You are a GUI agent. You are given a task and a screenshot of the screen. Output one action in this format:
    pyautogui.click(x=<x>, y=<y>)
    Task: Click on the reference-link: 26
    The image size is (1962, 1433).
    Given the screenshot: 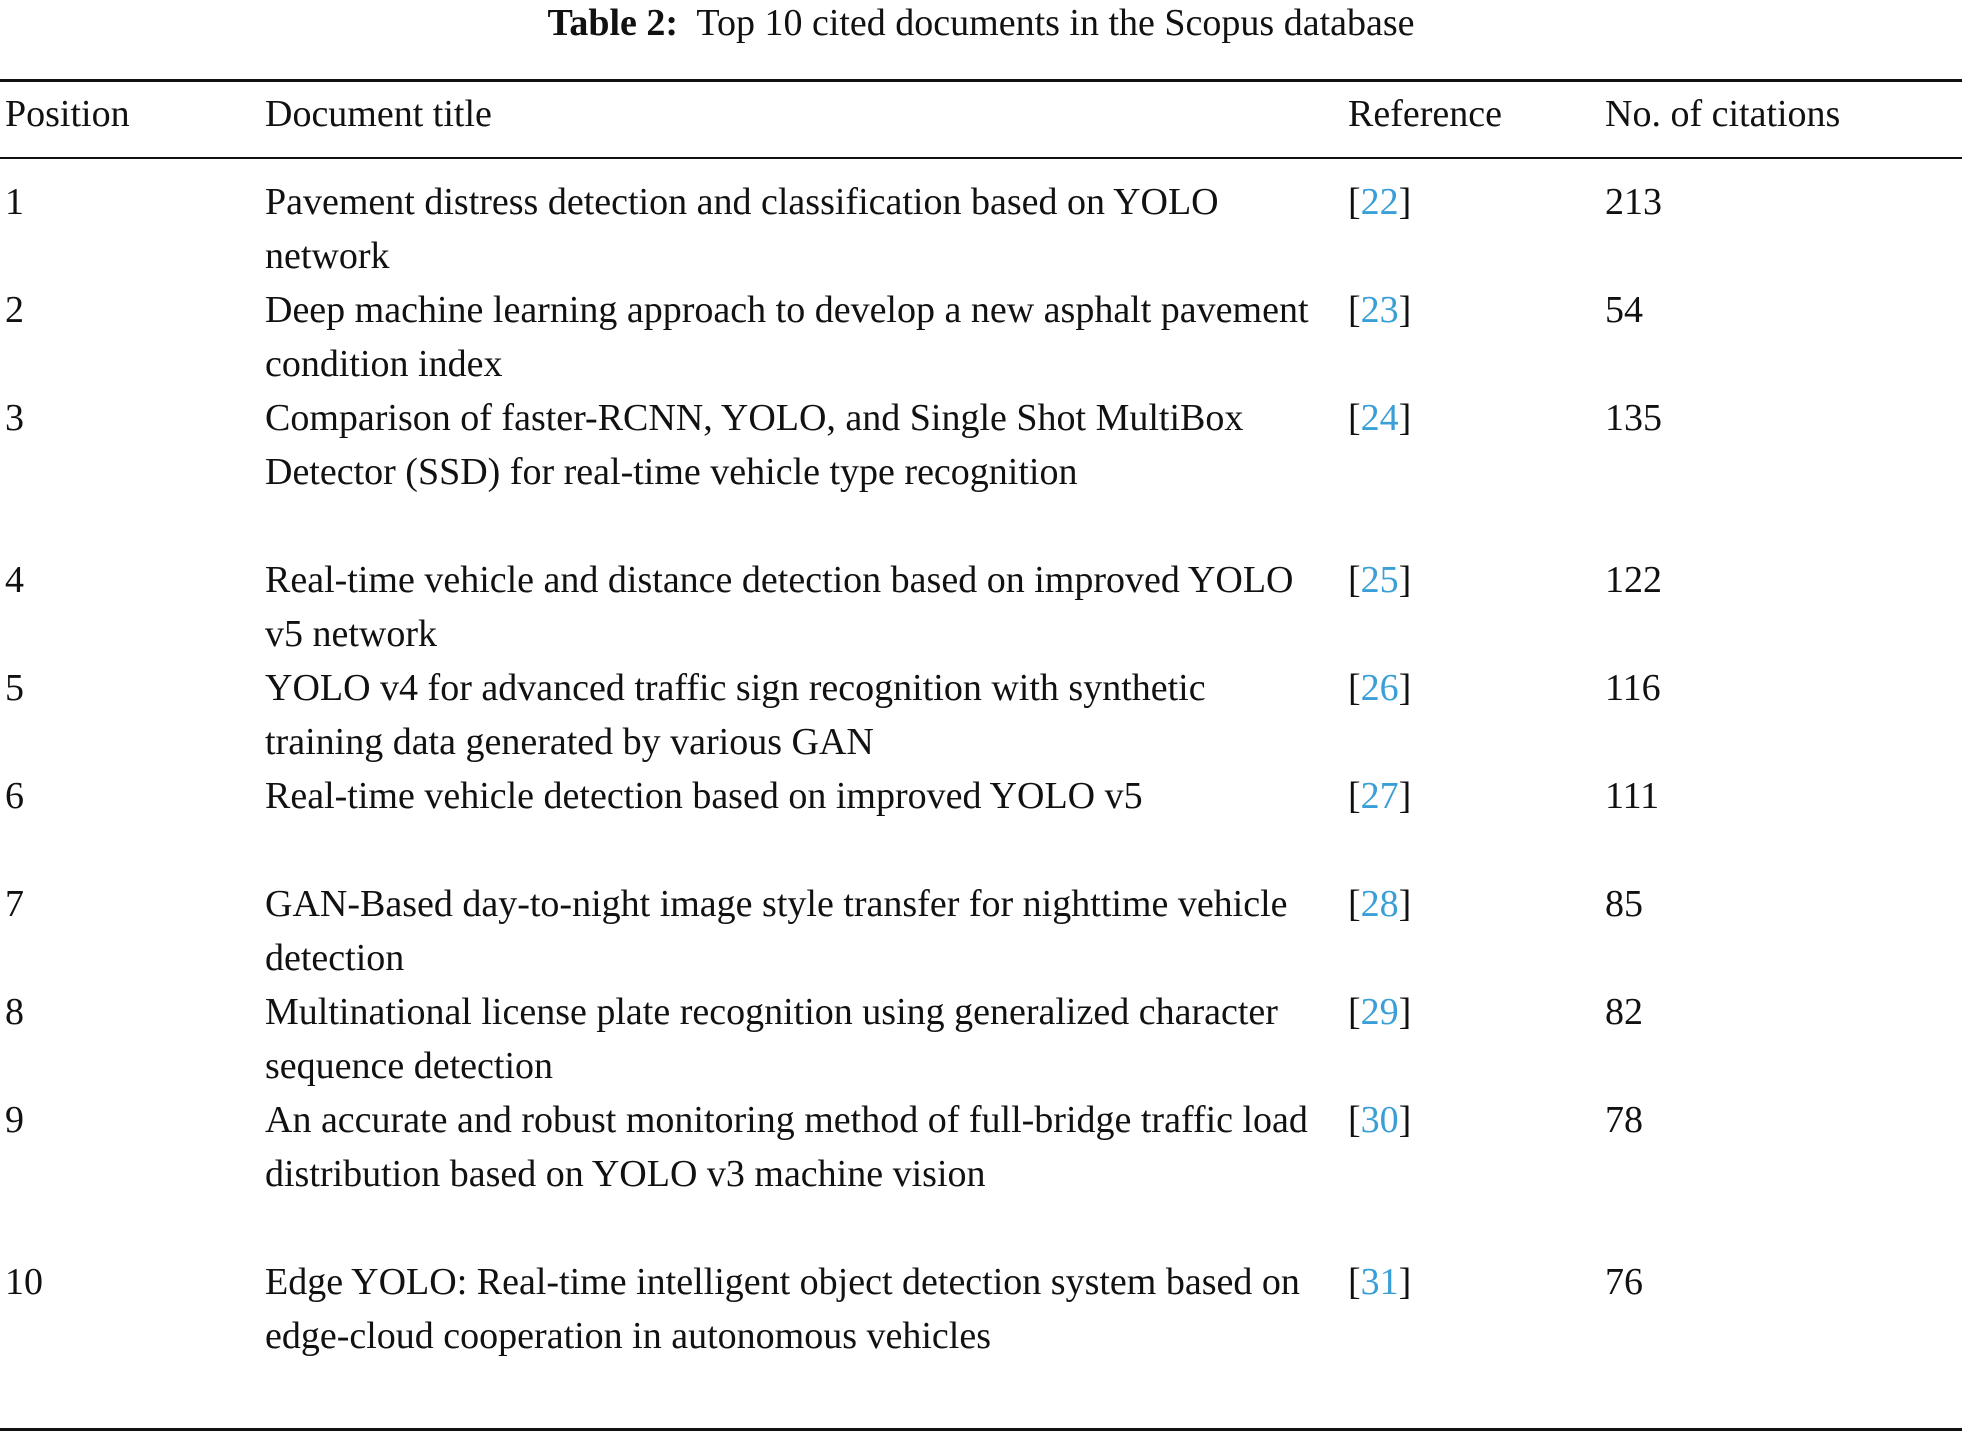 What is the action you would take?
    pyautogui.click(x=1379, y=688)
    